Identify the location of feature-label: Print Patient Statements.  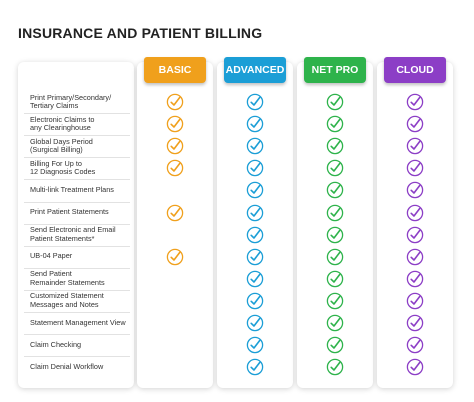
(69, 212).